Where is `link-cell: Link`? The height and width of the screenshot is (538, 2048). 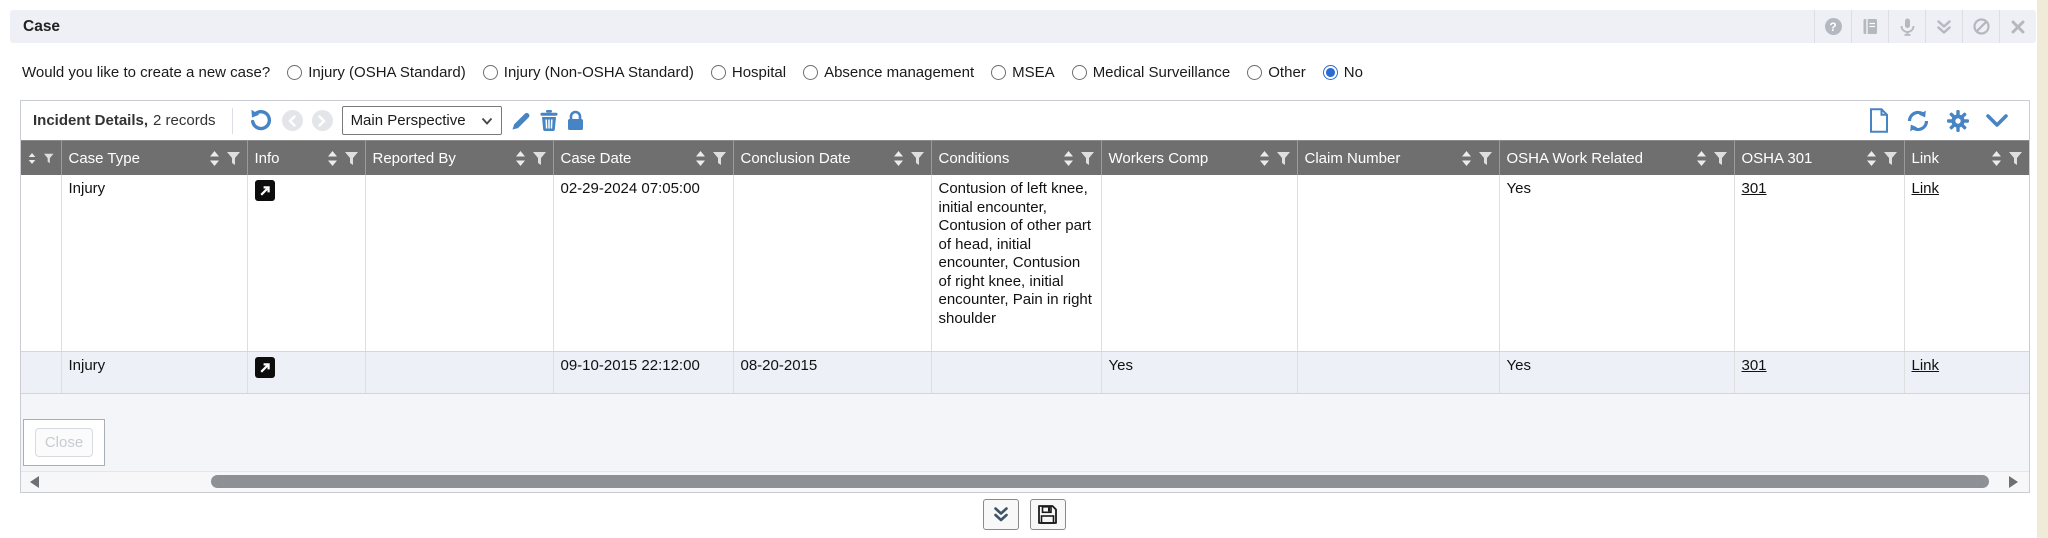 link-cell: Link is located at coordinates (1966, 263).